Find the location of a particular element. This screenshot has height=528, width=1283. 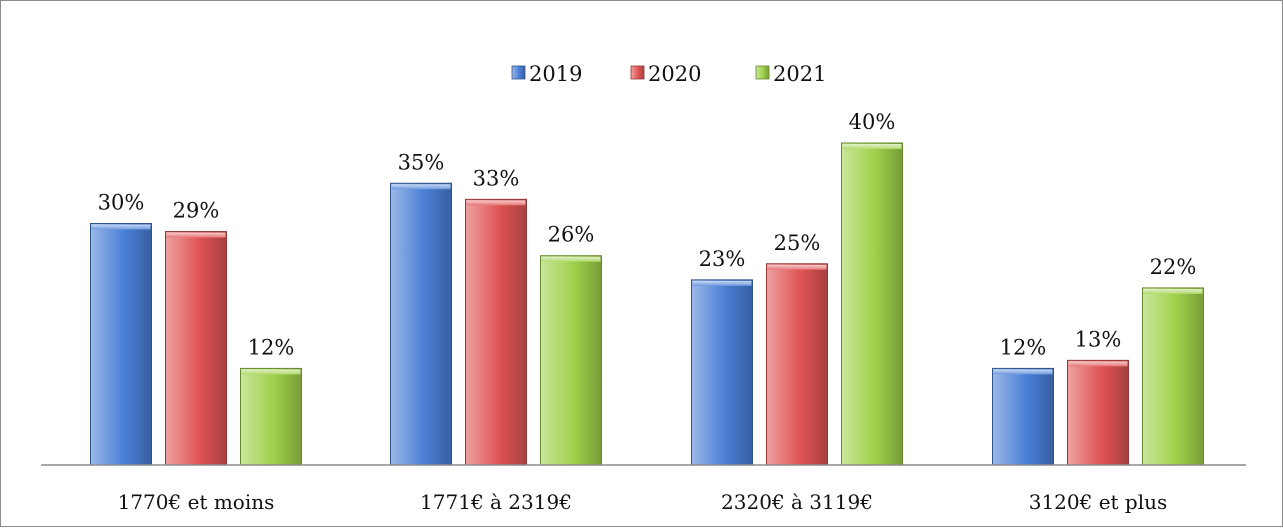

data-label-2021-1: 12% is located at coordinates (271, 347).